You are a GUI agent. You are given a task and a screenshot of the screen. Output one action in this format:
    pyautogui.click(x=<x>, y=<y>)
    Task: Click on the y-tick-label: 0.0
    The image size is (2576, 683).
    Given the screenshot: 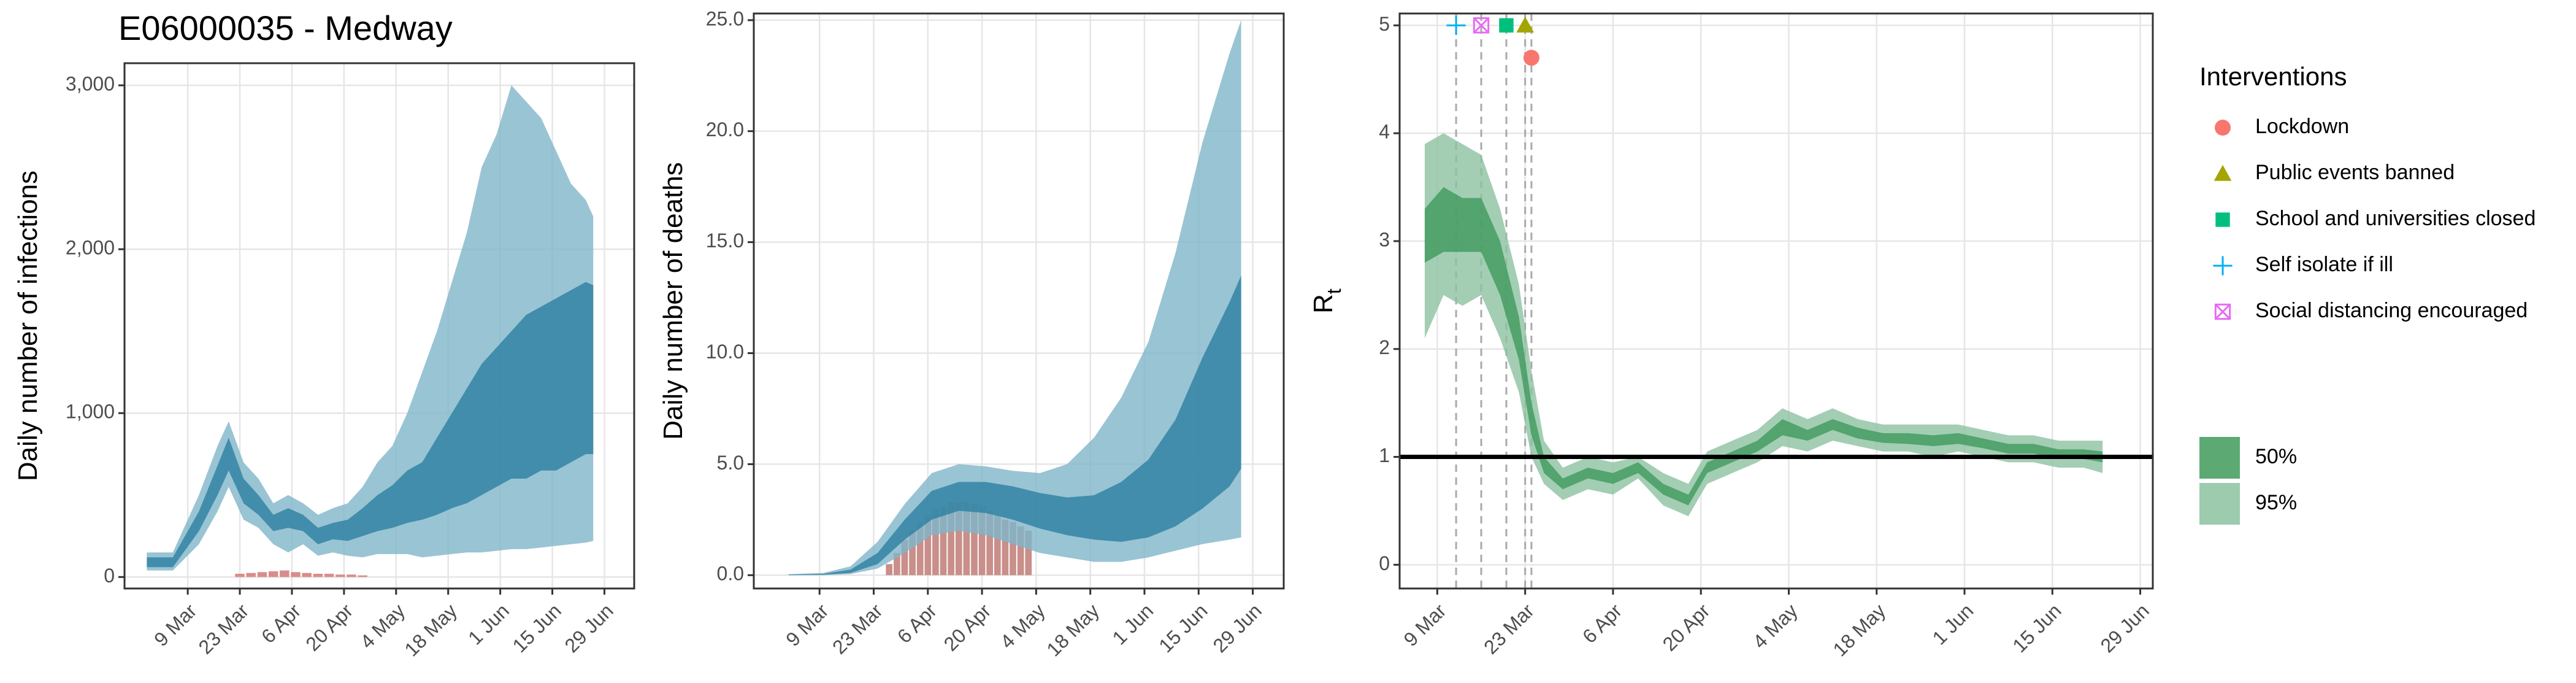 What is the action you would take?
    pyautogui.click(x=730, y=574)
    